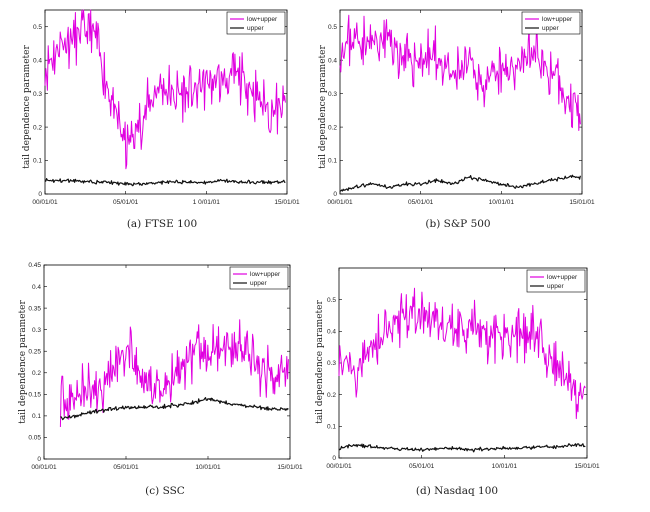  Describe the element at coordinates (457, 491) in the screenshot. I see `panel-caption: (d) Nasdaq 100` at that location.